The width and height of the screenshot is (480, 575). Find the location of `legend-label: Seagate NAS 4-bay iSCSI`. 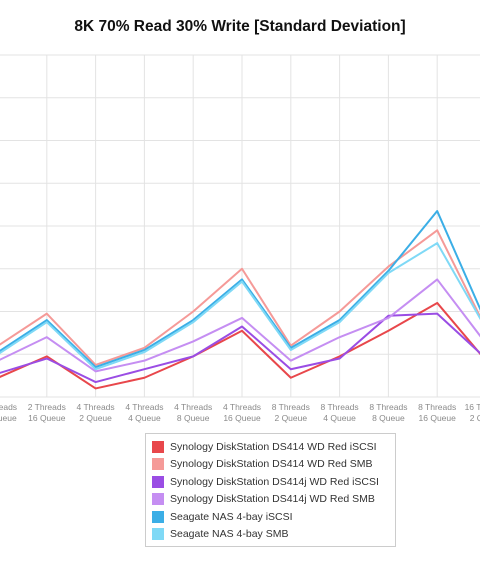

legend-label: Seagate NAS 4-bay iSCSI is located at coordinates (231, 516).